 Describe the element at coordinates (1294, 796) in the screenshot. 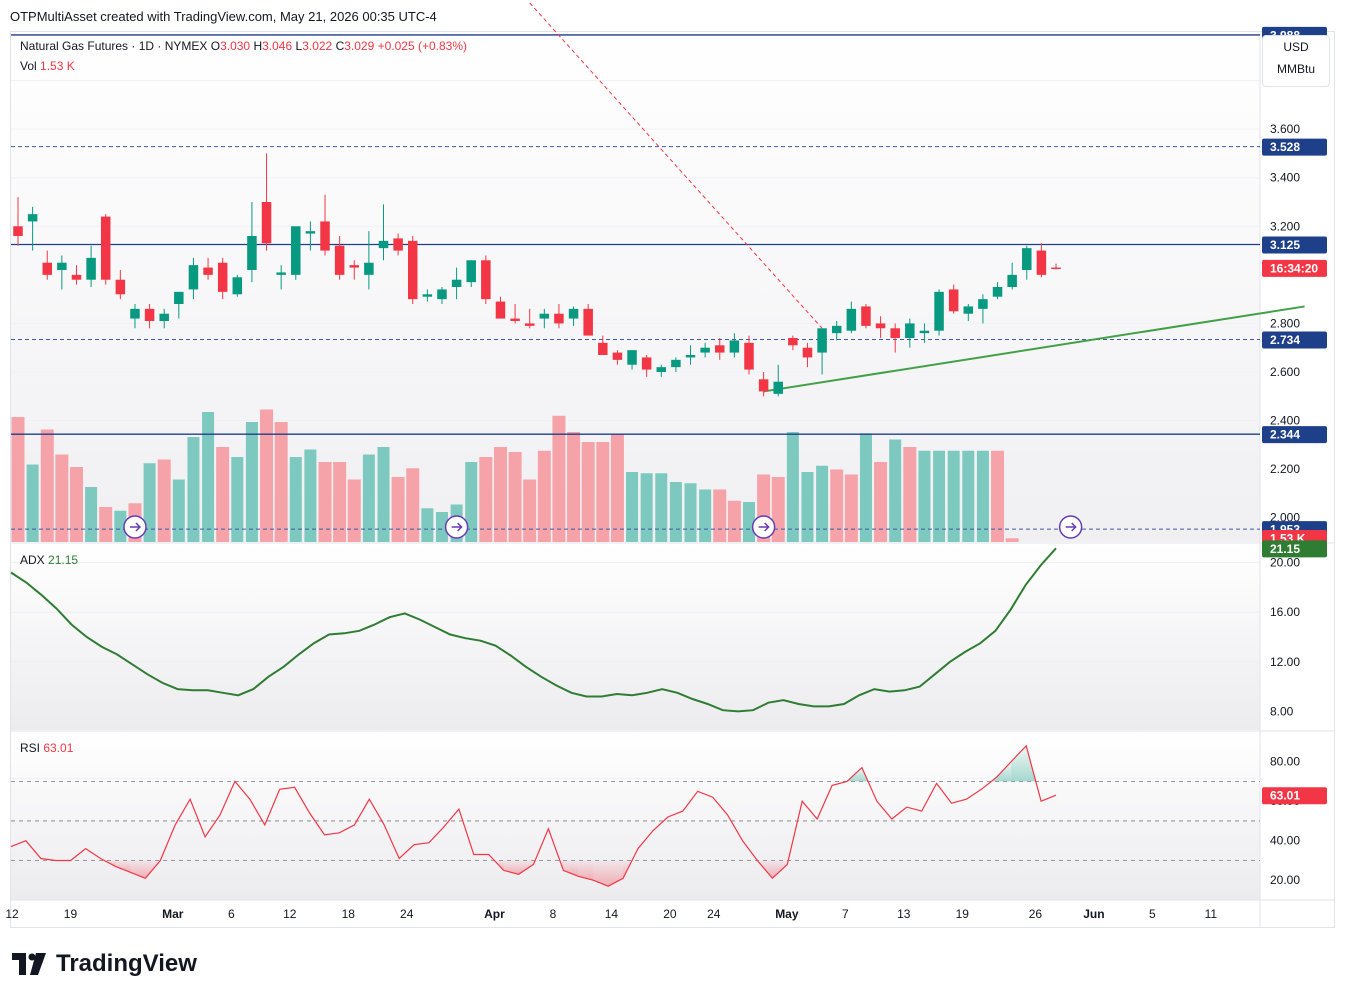

I see `rsi-last-value-tag` at that location.